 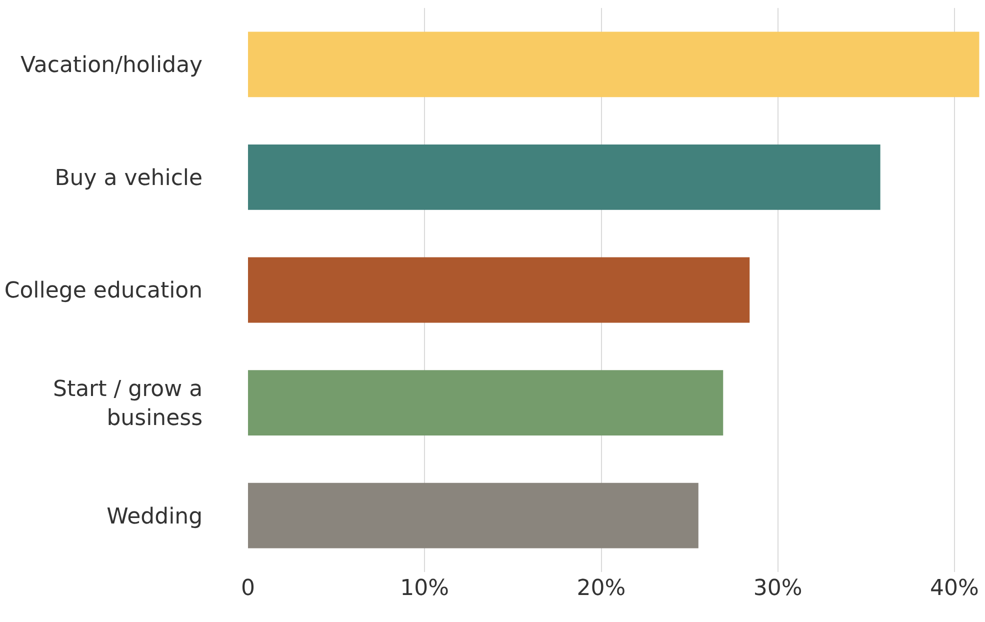 I want to click on x-tick-label: 10%, so click(x=425, y=588).